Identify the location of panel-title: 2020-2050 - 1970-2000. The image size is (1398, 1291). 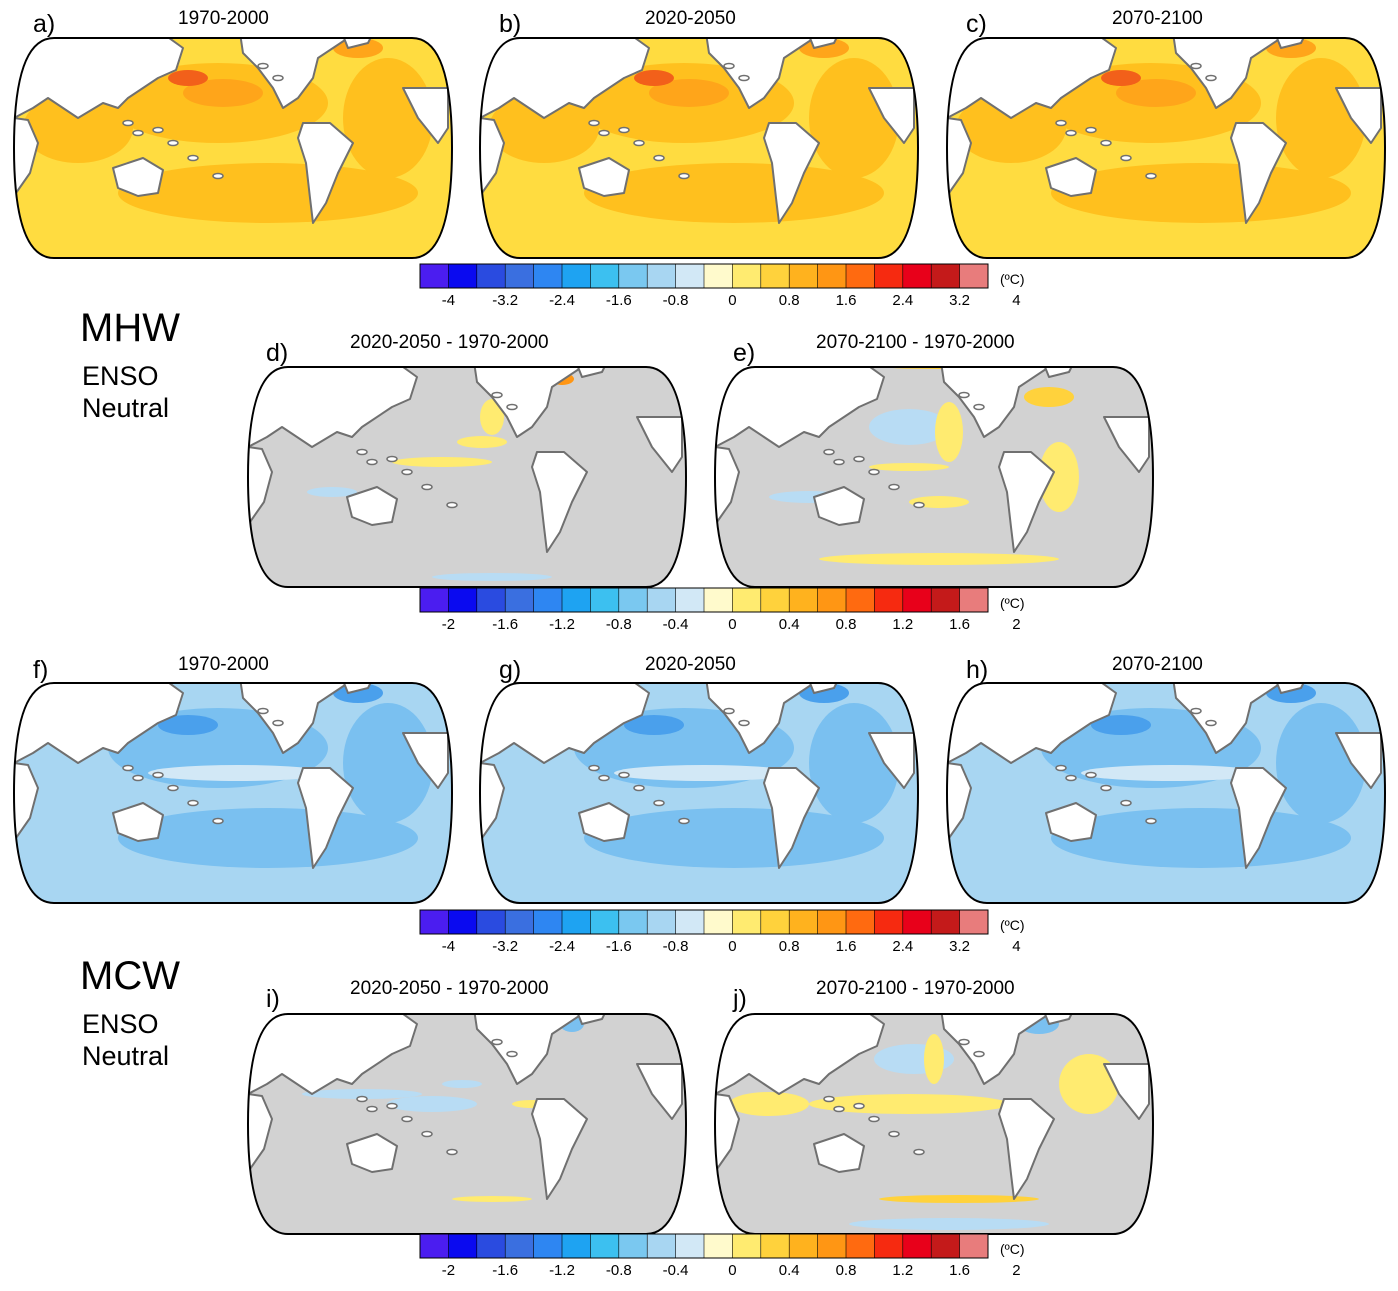
(449, 342).